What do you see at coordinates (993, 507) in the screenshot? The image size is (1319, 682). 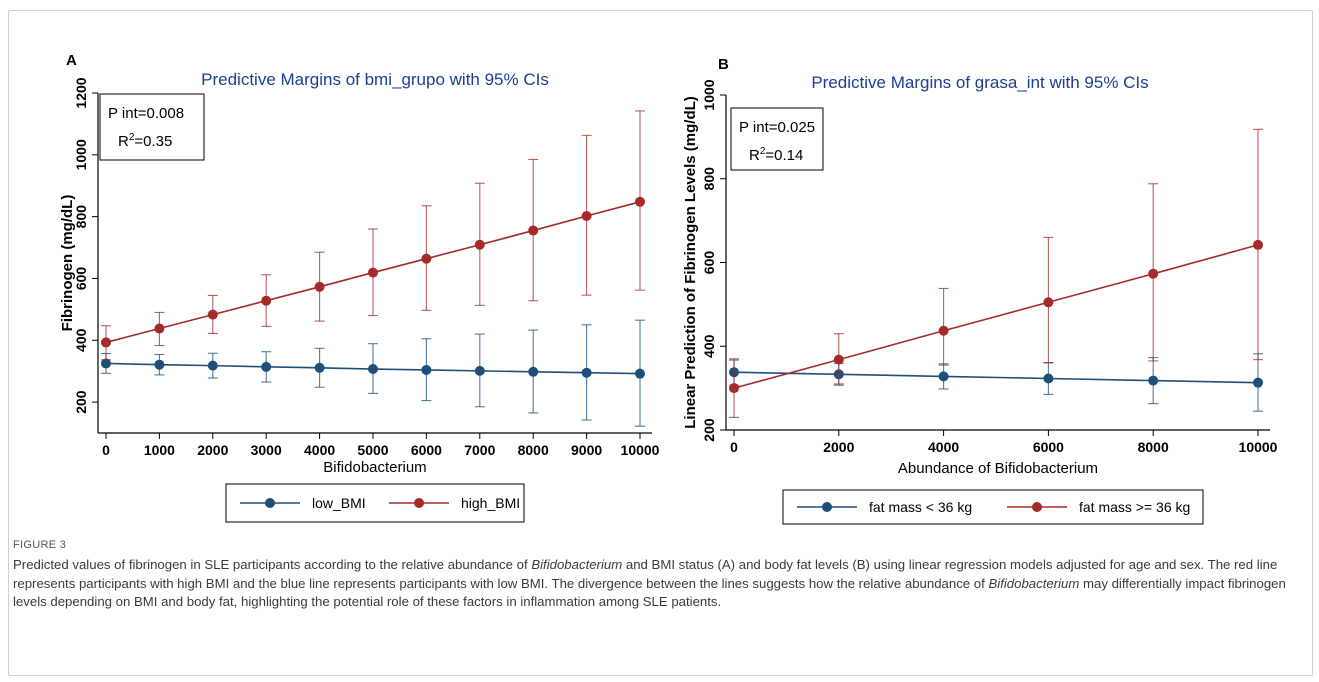 I see `legend: fat mass < 36 kg fat mass >= 36 kg` at bounding box center [993, 507].